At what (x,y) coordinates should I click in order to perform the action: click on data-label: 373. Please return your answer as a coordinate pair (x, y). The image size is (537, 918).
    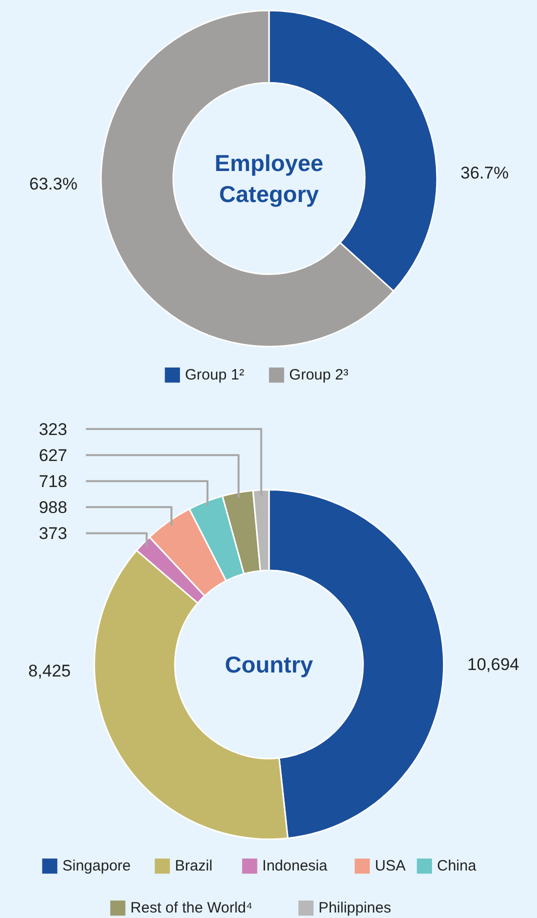
    Looking at the image, I should click on (53, 534).